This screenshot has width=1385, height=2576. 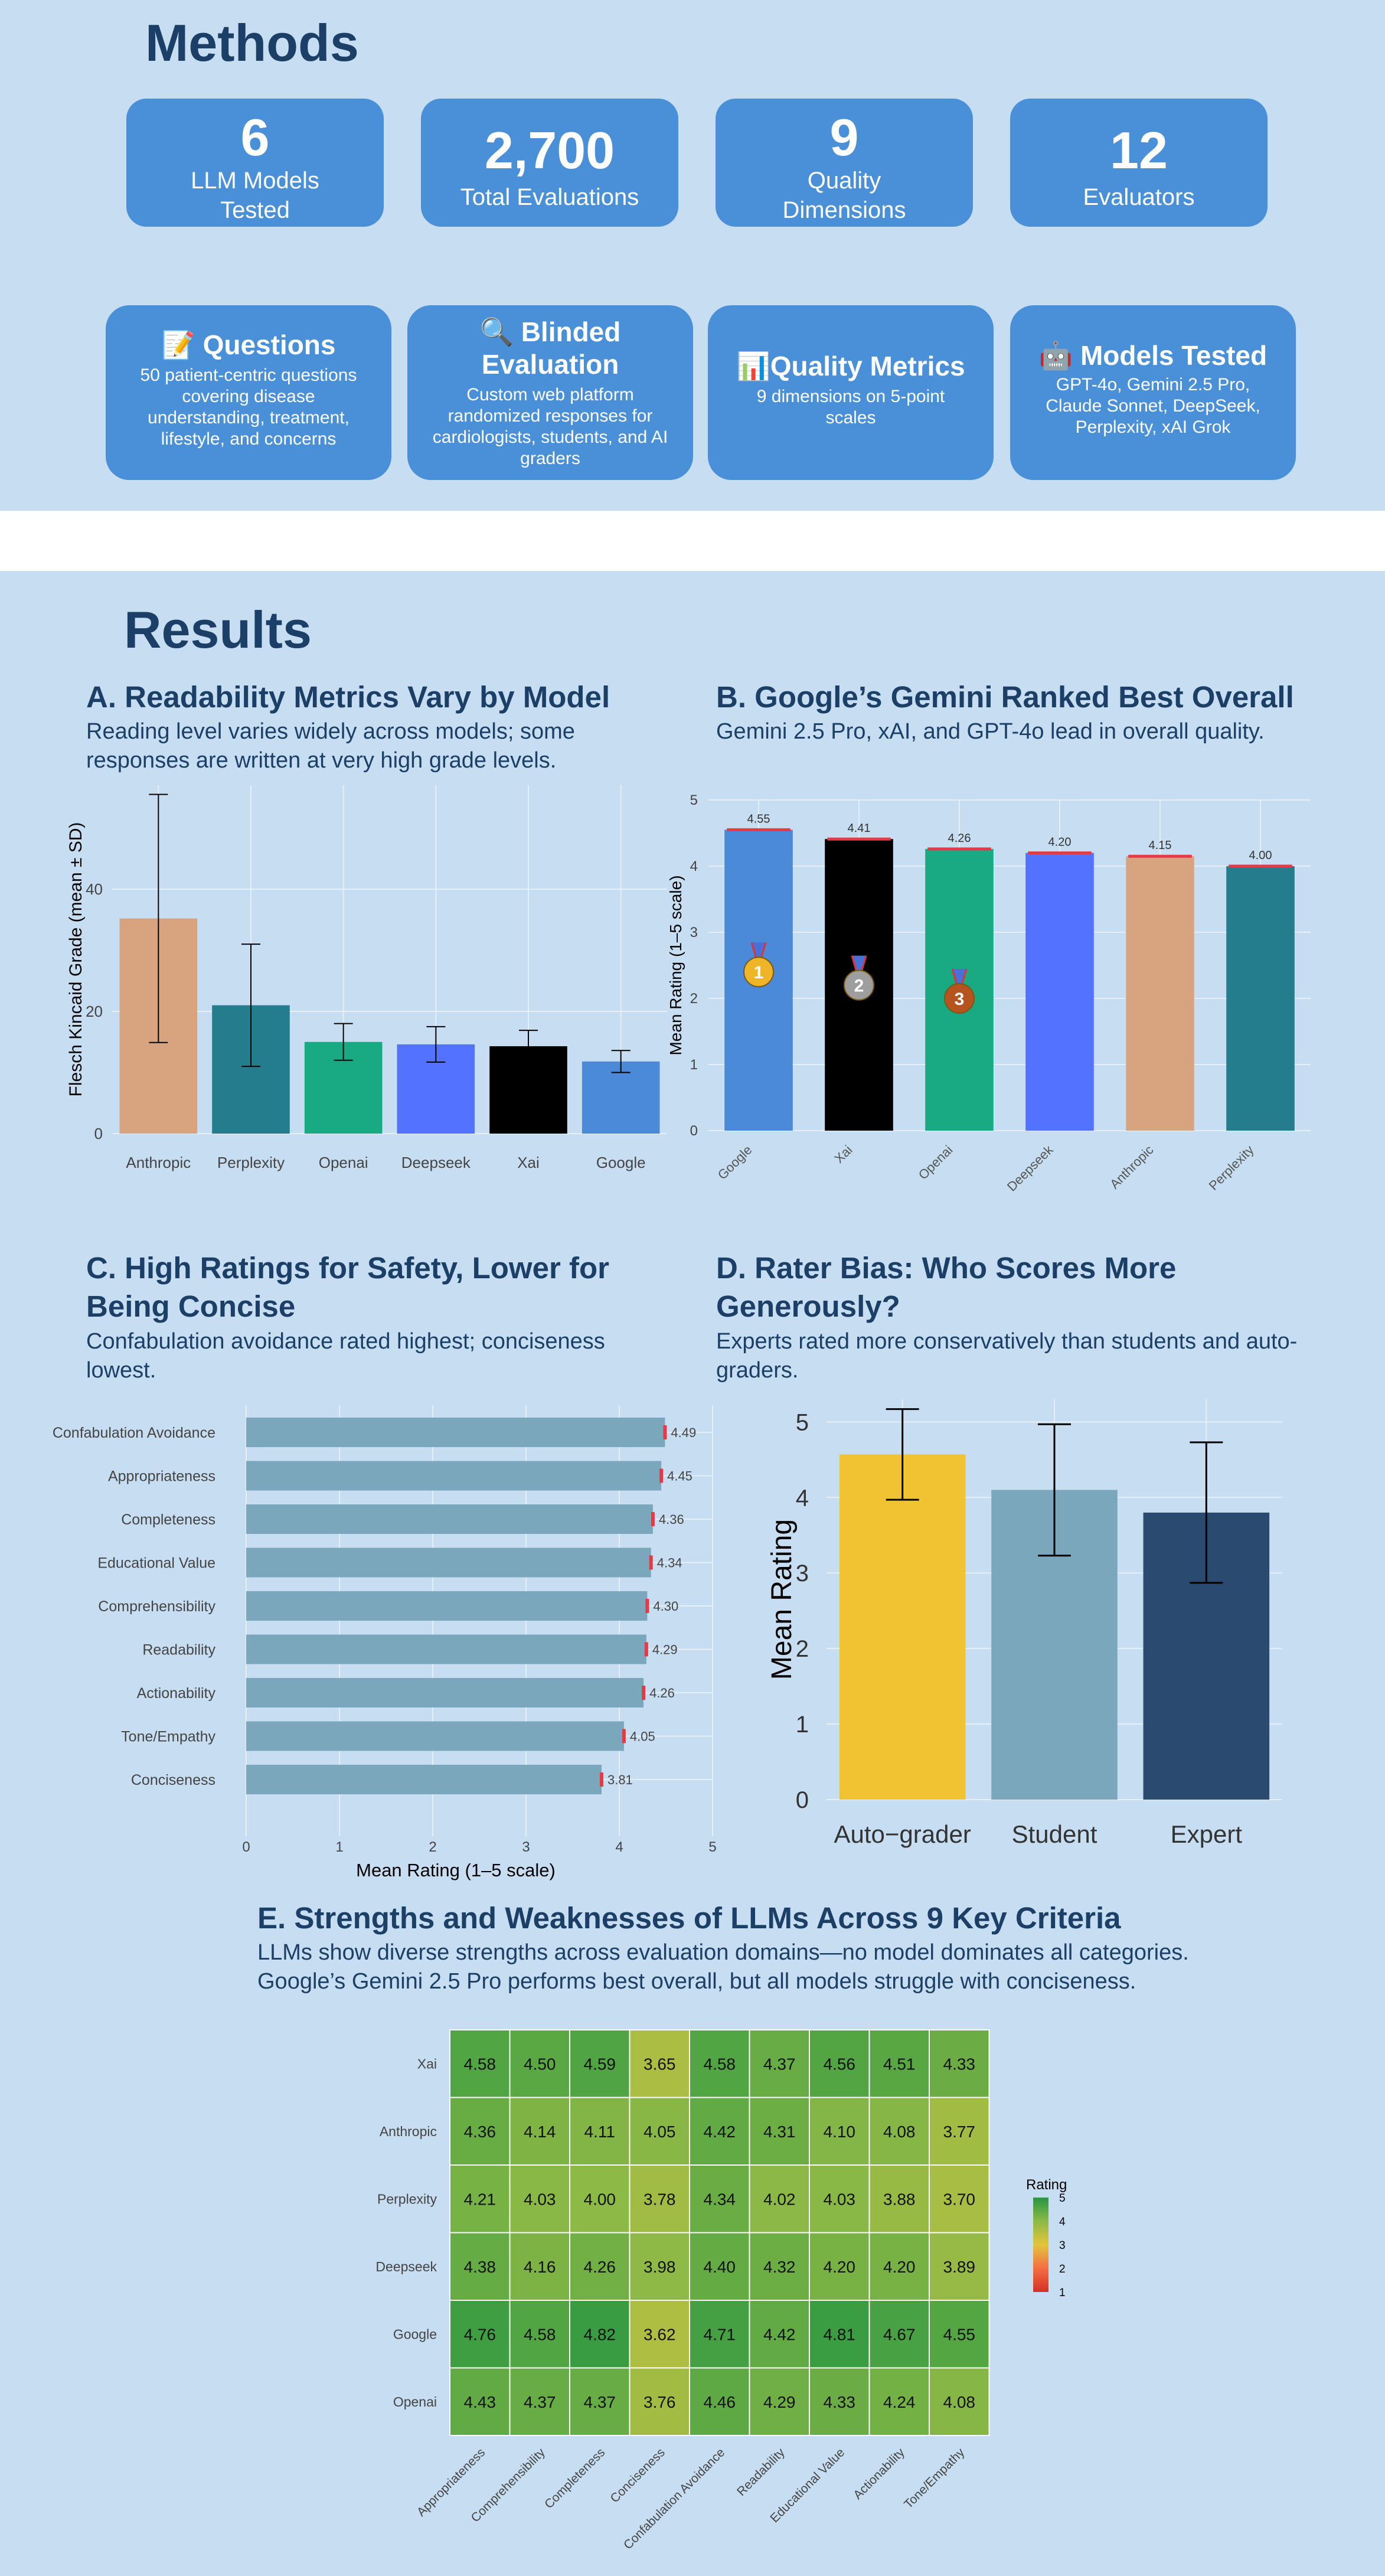 I want to click on y-tick-label: 5, so click(x=802, y=1422).